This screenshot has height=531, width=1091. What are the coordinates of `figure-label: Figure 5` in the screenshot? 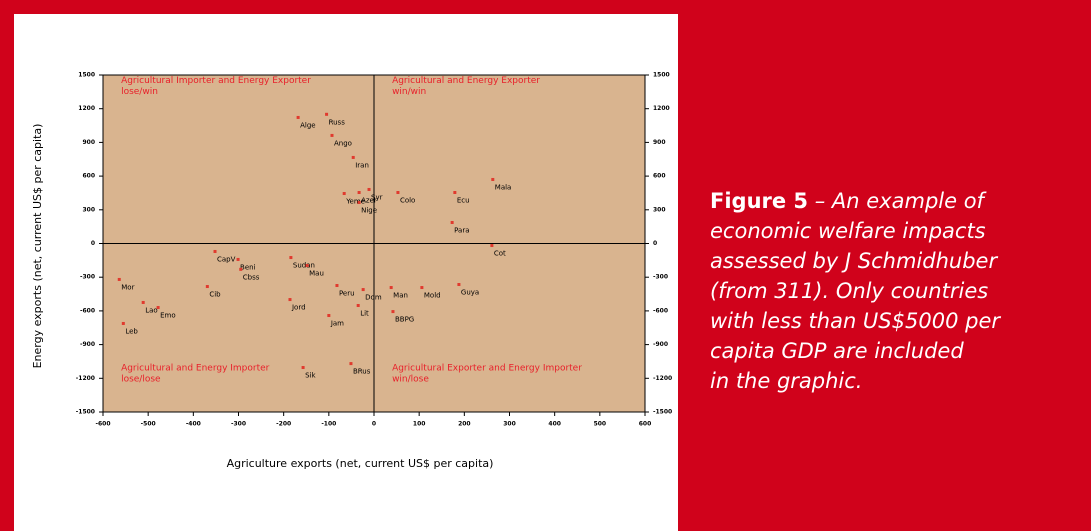 It's located at (759, 201).